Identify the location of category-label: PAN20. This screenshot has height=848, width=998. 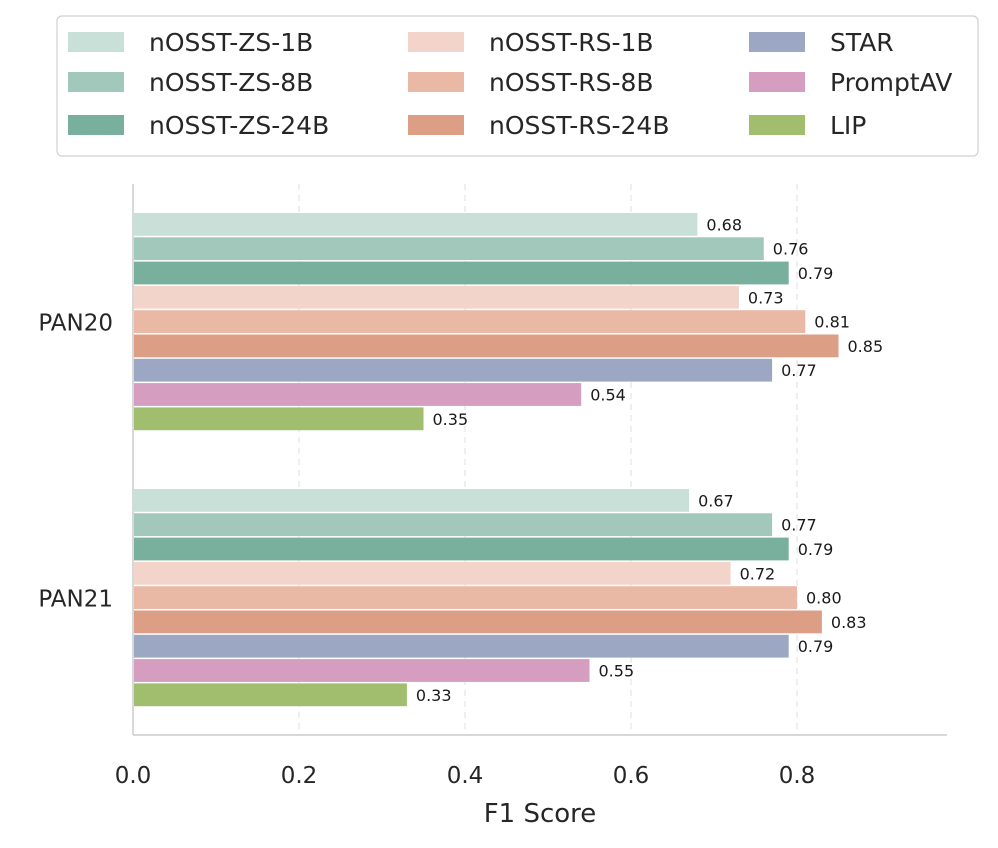
(75, 323).